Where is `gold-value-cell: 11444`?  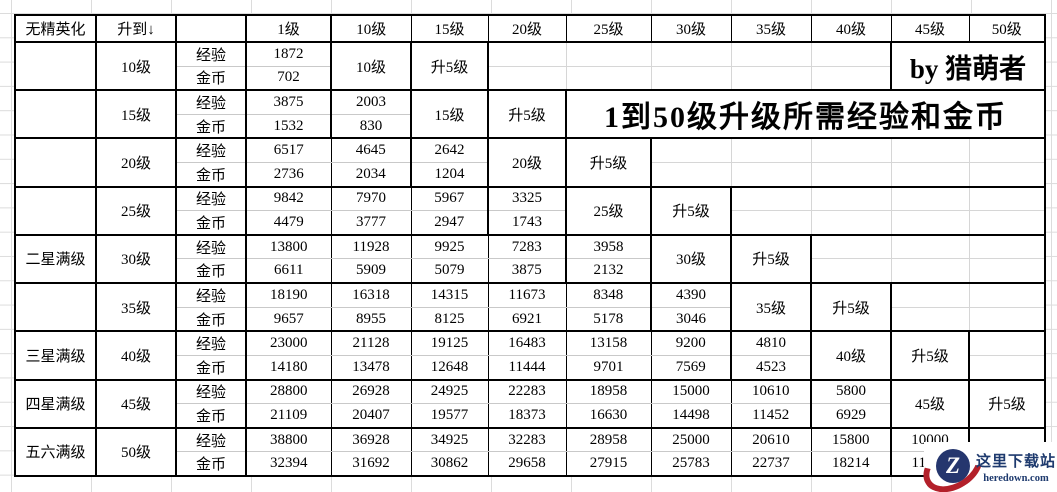
gold-value-cell: 11444 is located at coordinates (527, 367).